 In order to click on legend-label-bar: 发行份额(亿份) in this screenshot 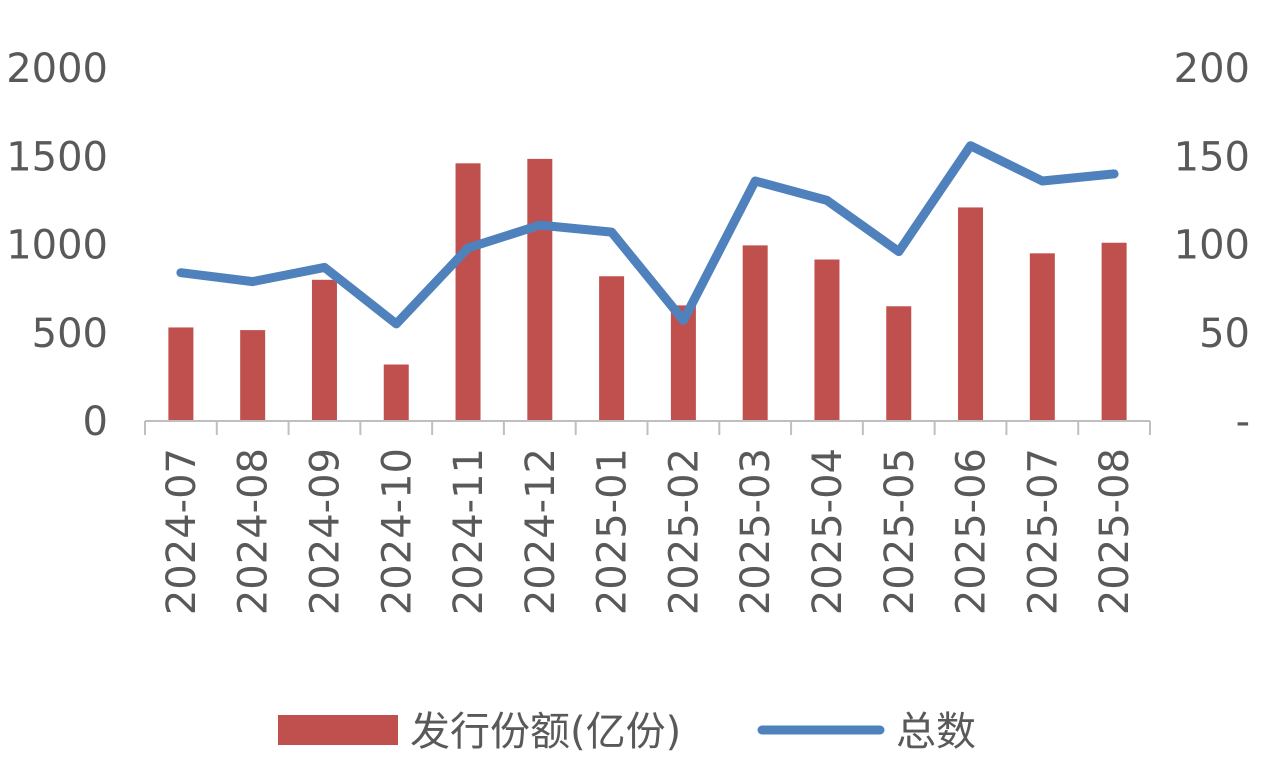, I will do `click(545, 732)`.